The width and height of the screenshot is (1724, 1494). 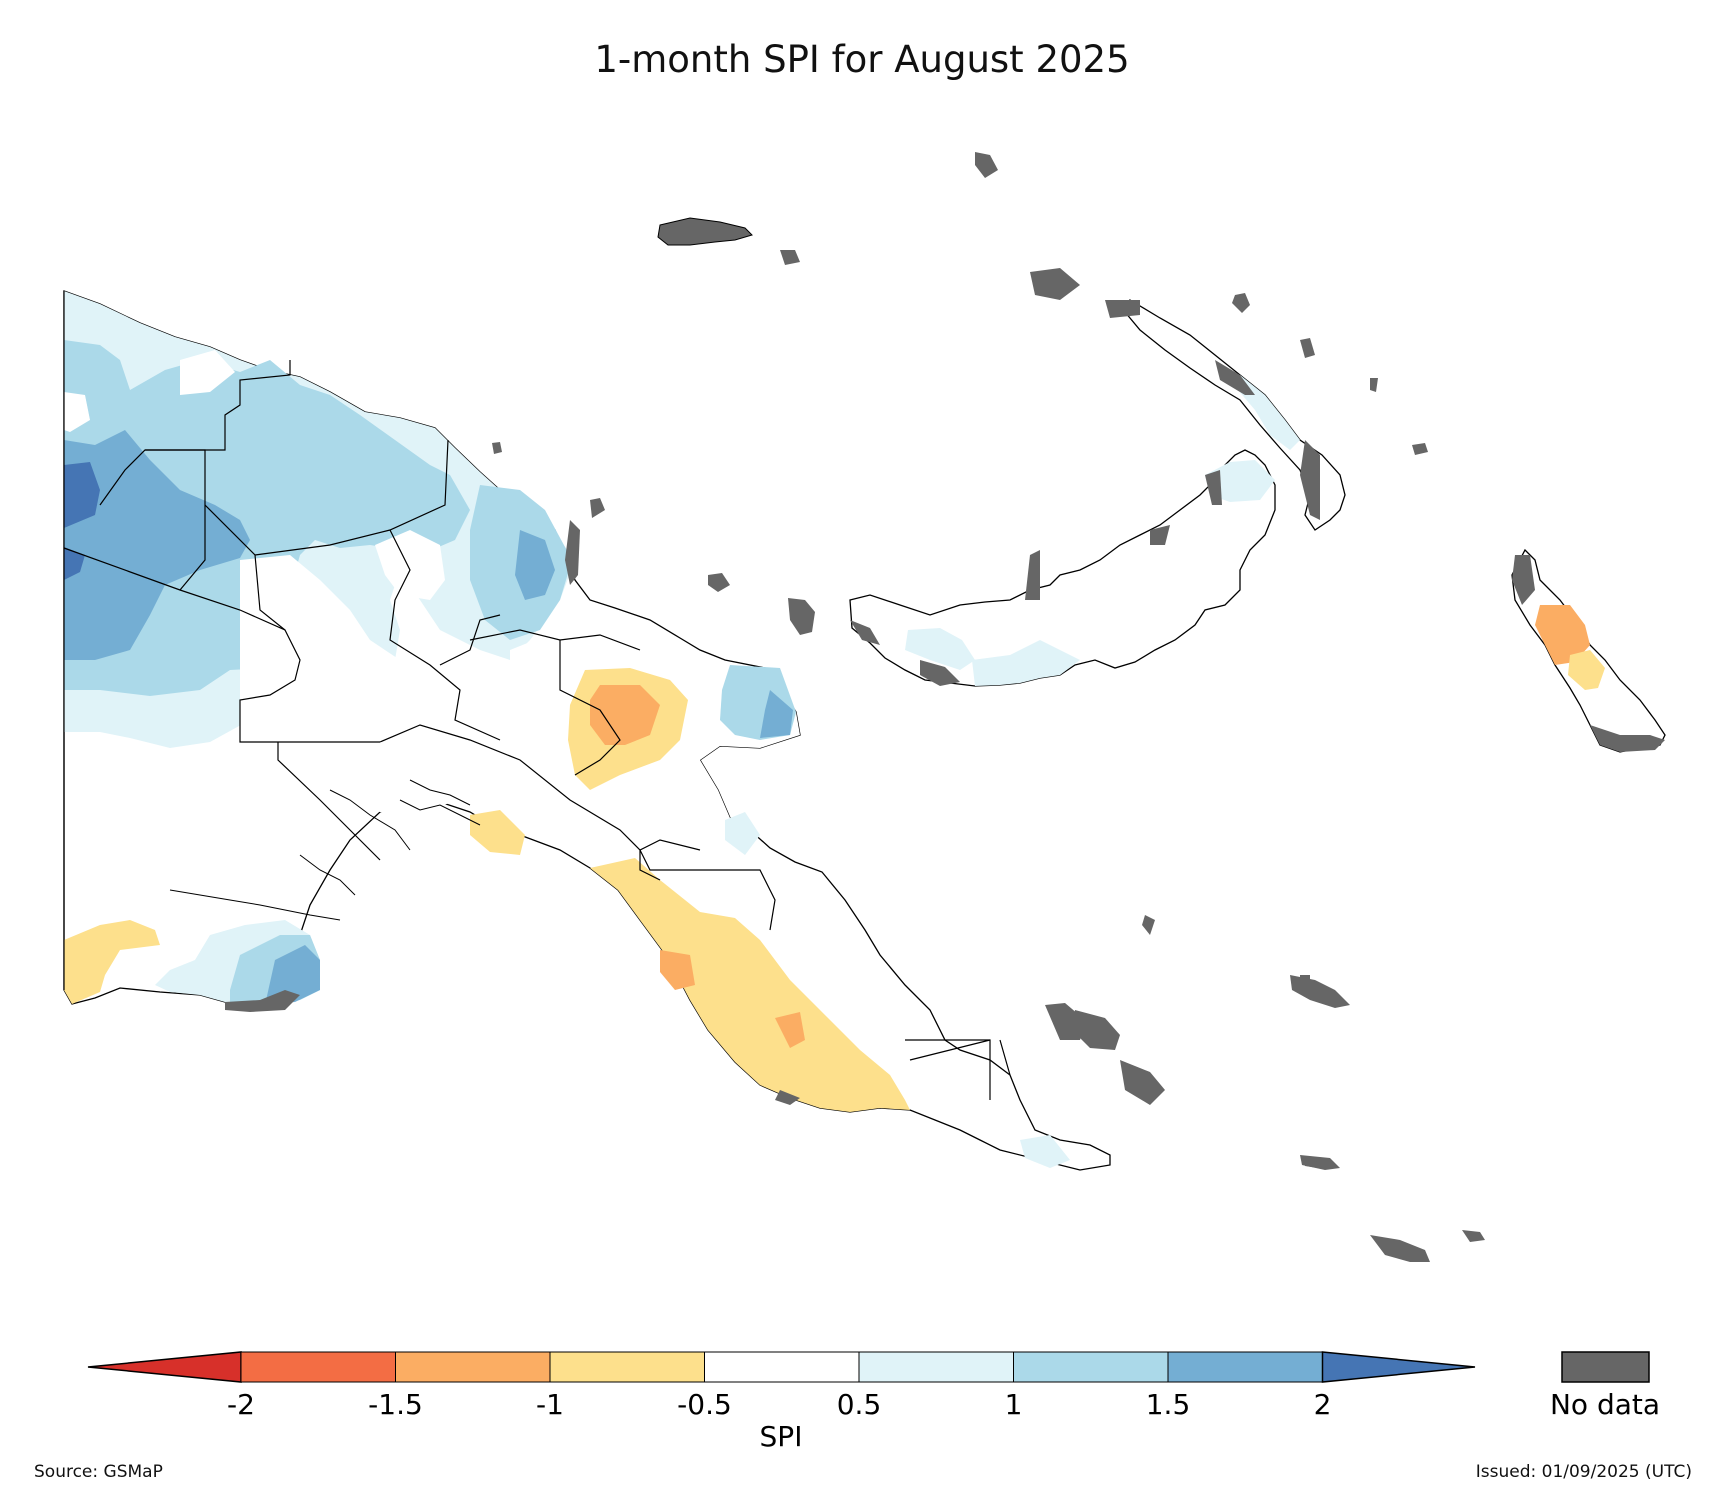 What do you see at coordinates (781, 1436) in the screenshot?
I see `colorbar-label: SPI` at bounding box center [781, 1436].